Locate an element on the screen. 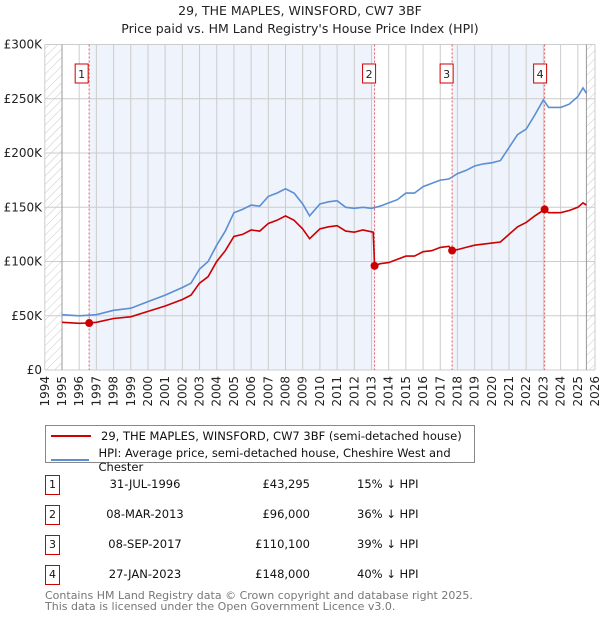  x-tick-label: 2011 is located at coordinates (337, 391).